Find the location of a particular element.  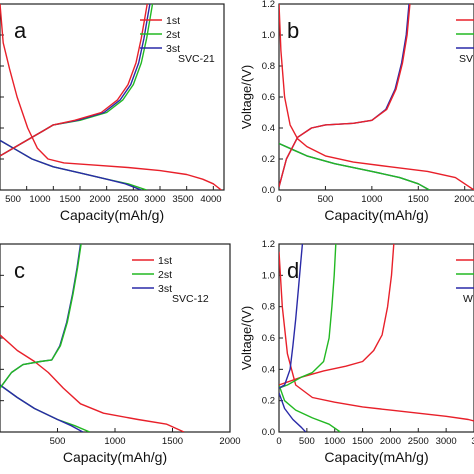

x-tick-label: 4000 is located at coordinates (210, 199).